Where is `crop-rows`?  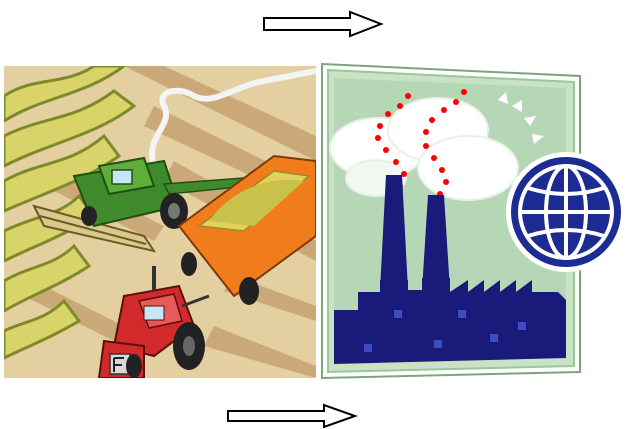 crop-rows is located at coordinates (70, 213).